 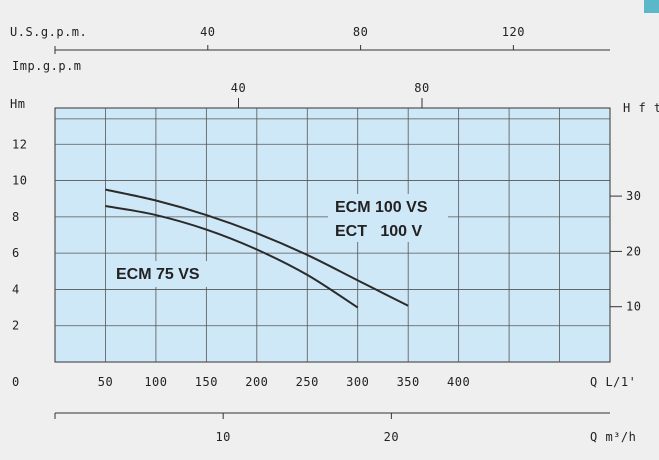 I want to click on flow-lpm-tick-label: 50, so click(x=105, y=382).